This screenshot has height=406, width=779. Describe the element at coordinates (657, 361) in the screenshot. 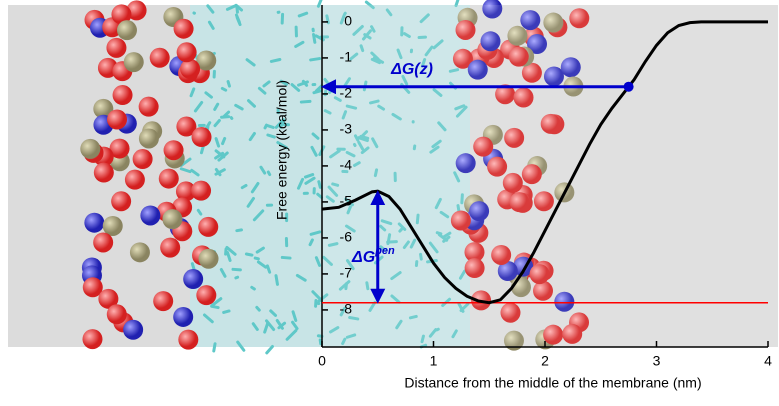

I see `x-tick-label: 3` at that location.